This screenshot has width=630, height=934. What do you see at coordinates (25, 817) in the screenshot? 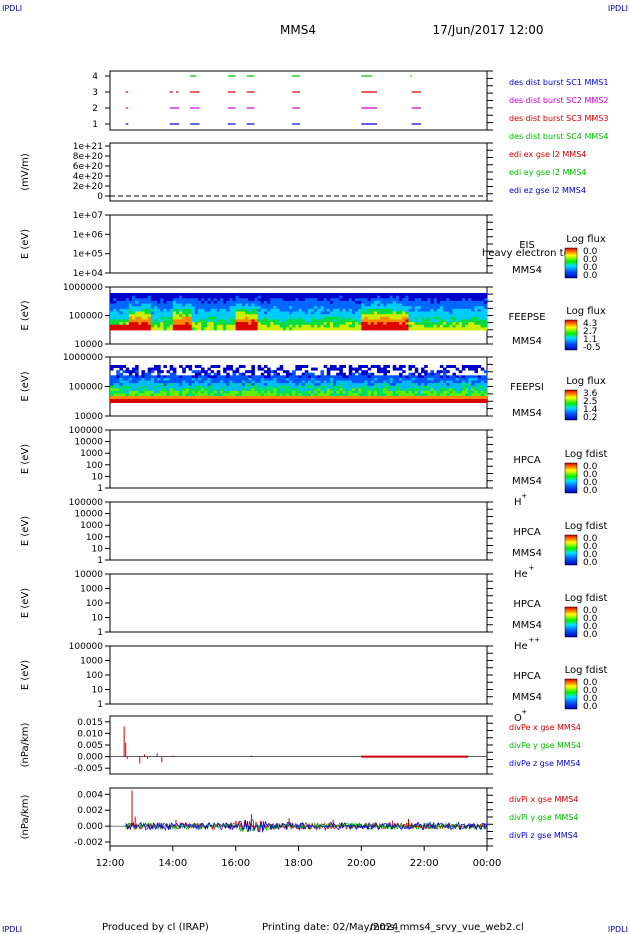
I see `divpi-ylabel: (nPa/km)` at bounding box center [25, 817].